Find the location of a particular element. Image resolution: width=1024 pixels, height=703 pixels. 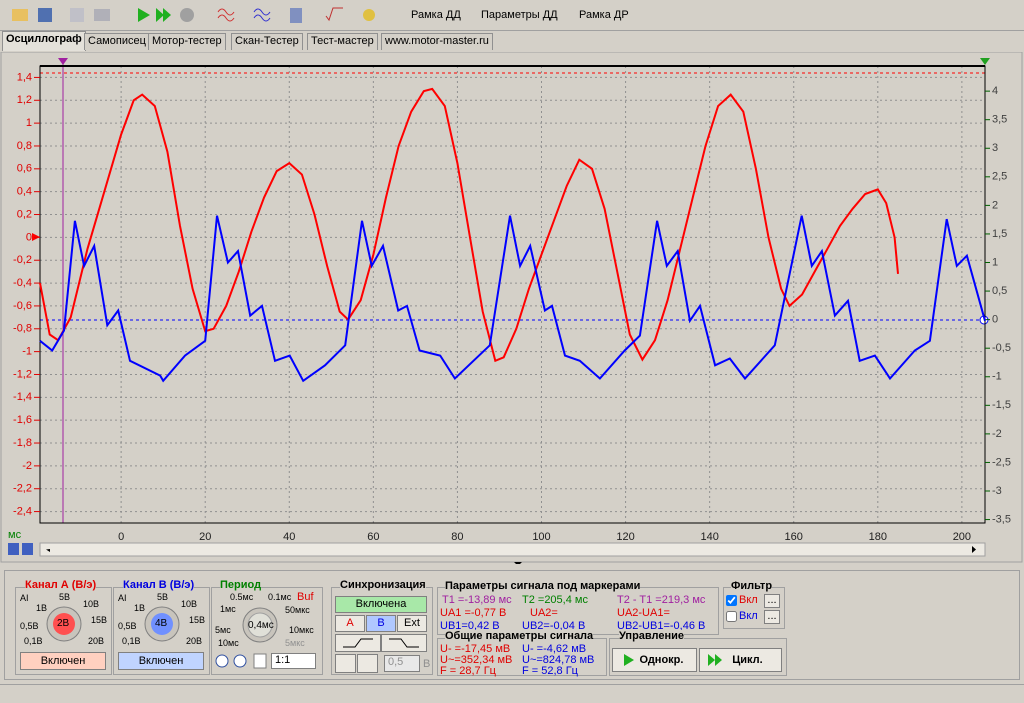

filter-label: Вкл is located at coordinates (748, 616).